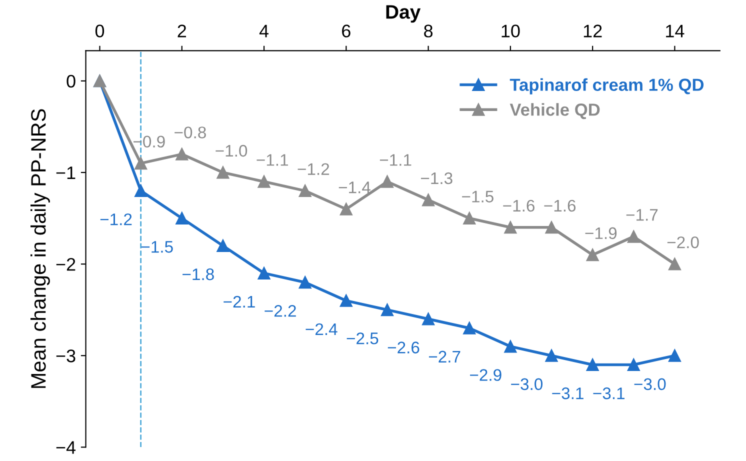 The width and height of the screenshot is (746, 461). Describe the element at coordinates (675, 31) in the screenshot. I see `x-tick-label: 14` at that location.